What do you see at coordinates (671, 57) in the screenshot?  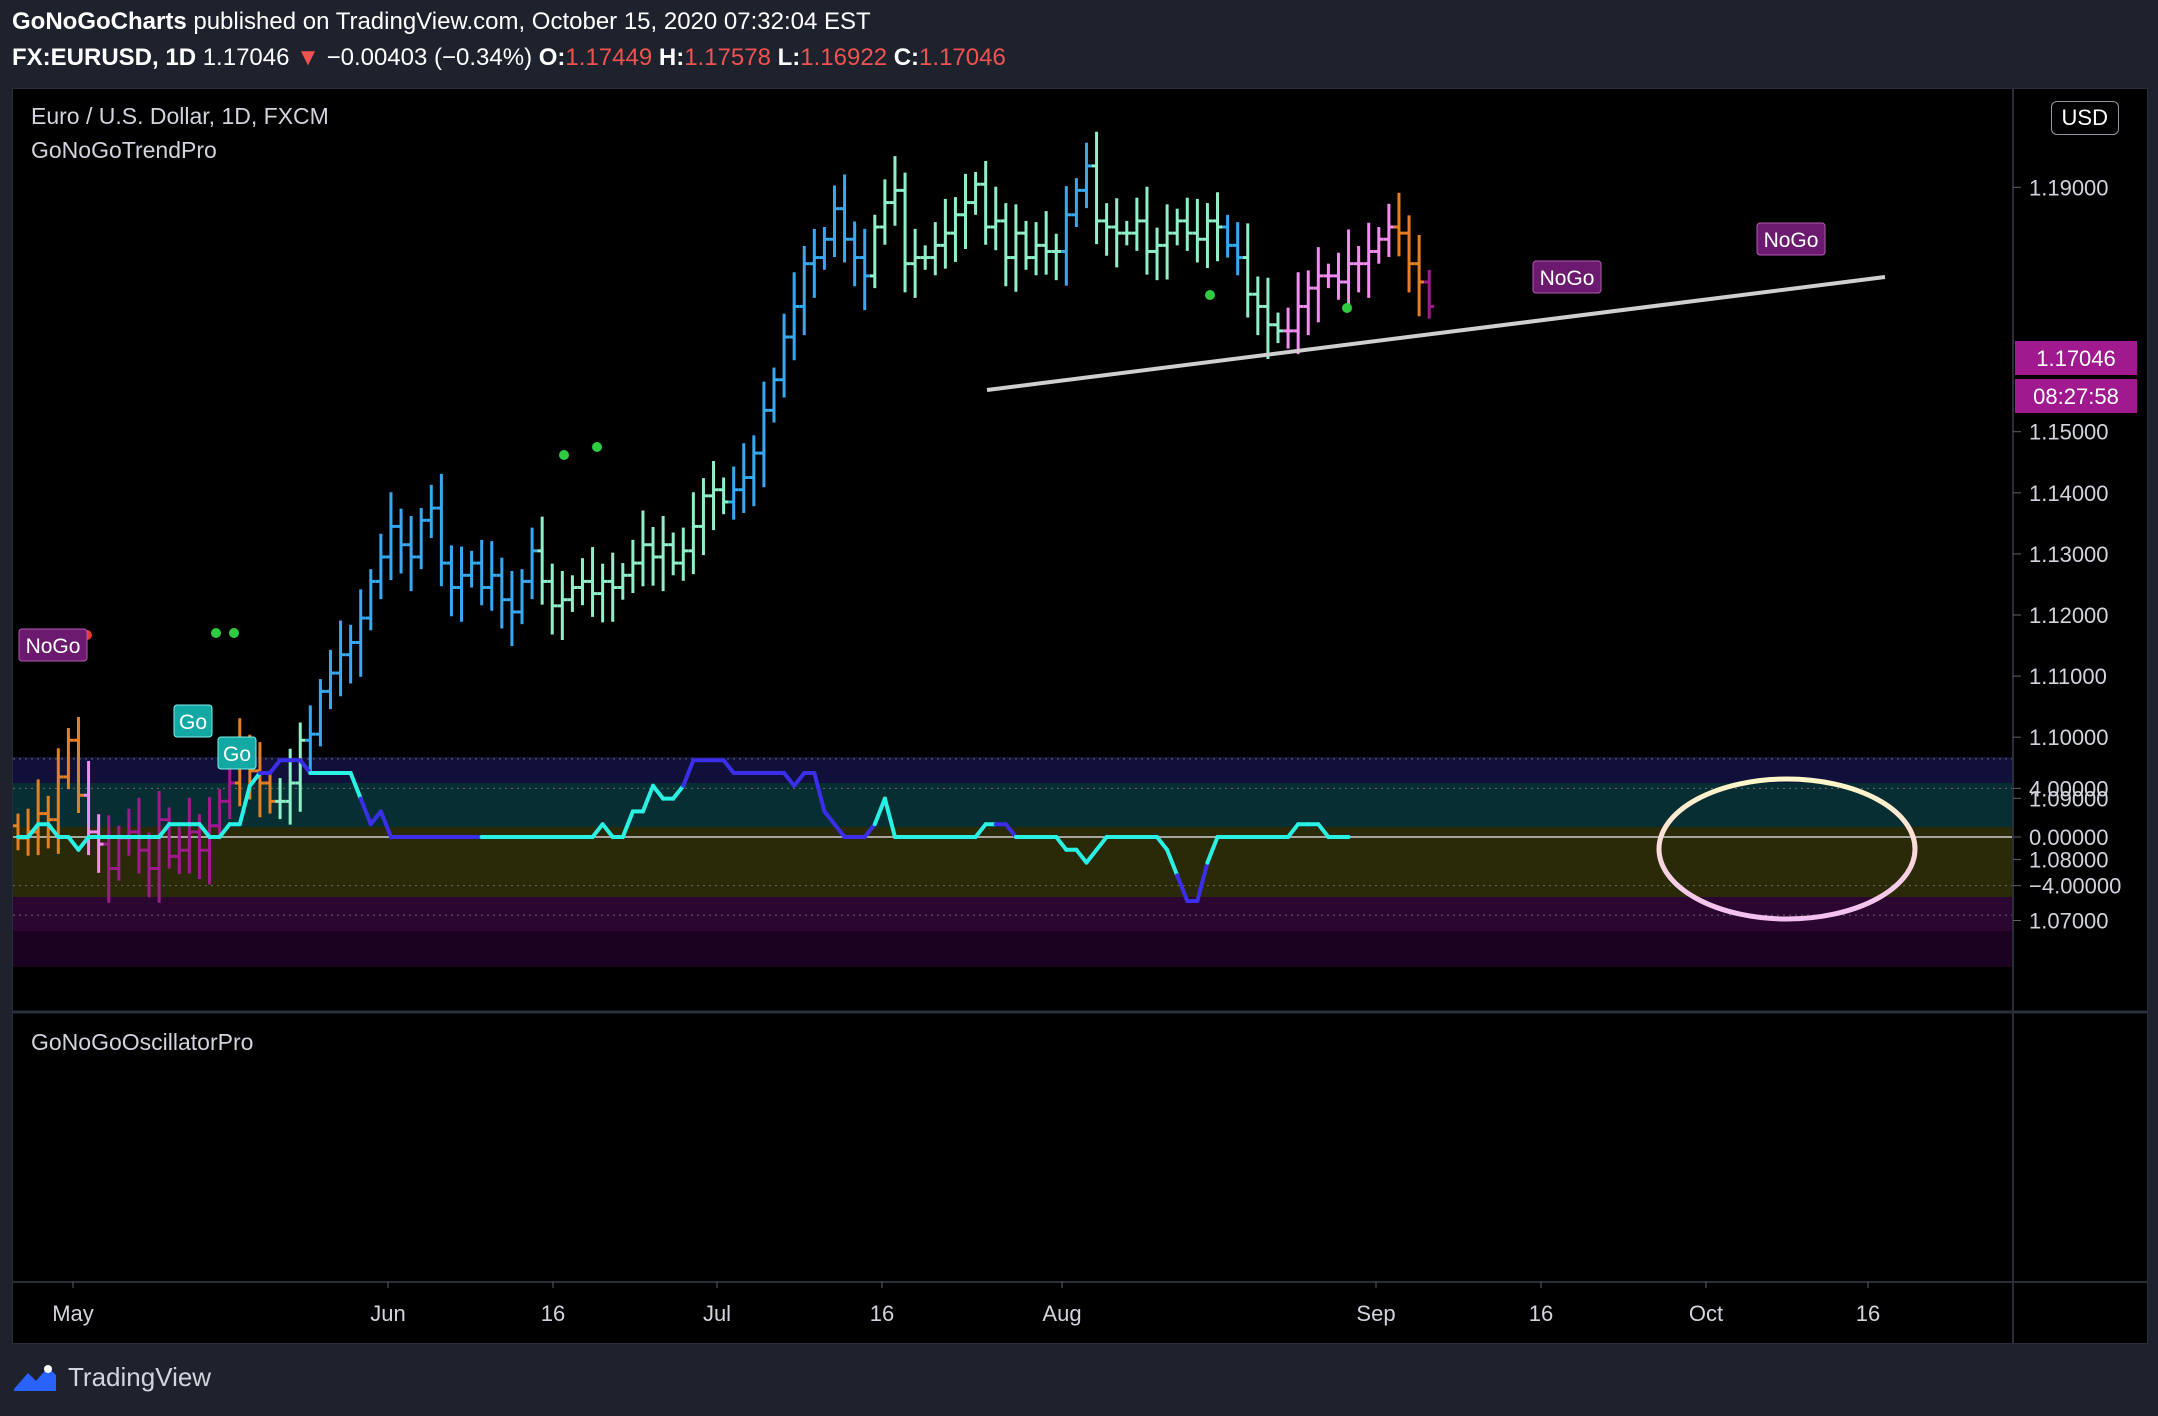 I see `high-label: H:` at bounding box center [671, 57].